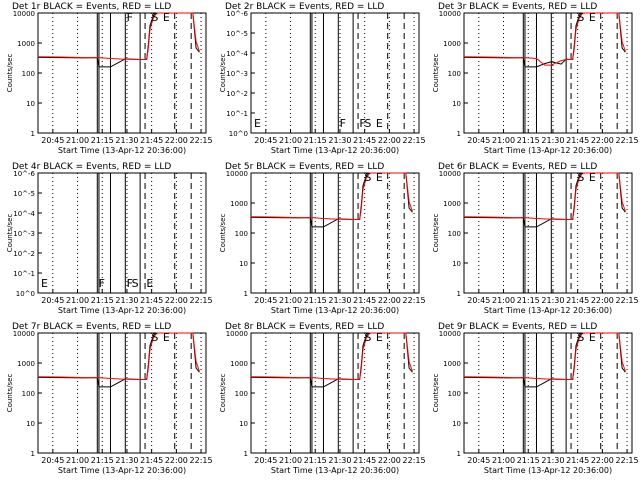  What do you see at coordinates (237, 74) in the screenshot?
I see `y-tick-label: 10^-3` at bounding box center [237, 74].